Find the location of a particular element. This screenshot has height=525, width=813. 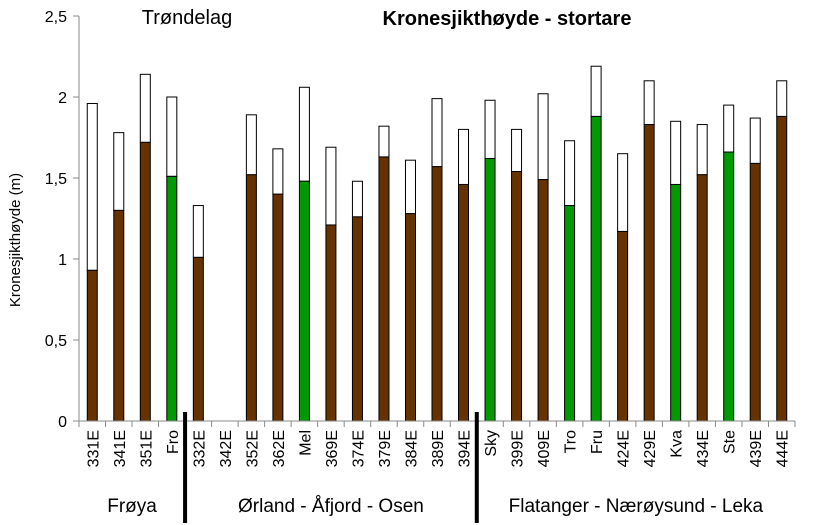

group-label: Frøya is located at coordinates (132, 506).